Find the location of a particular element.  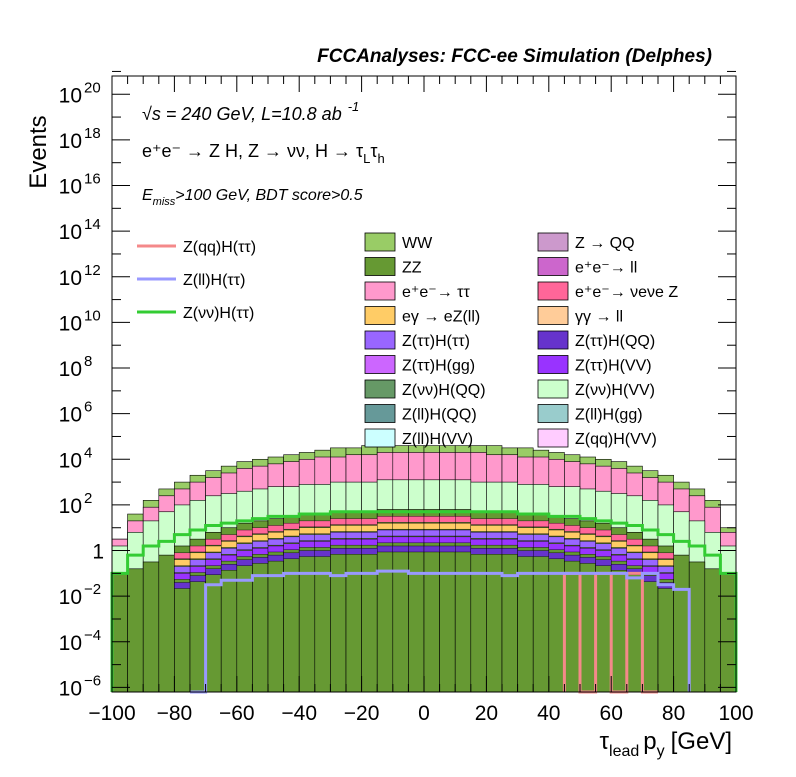

legend-fill-label: WW is located at coordinates (417, 243).